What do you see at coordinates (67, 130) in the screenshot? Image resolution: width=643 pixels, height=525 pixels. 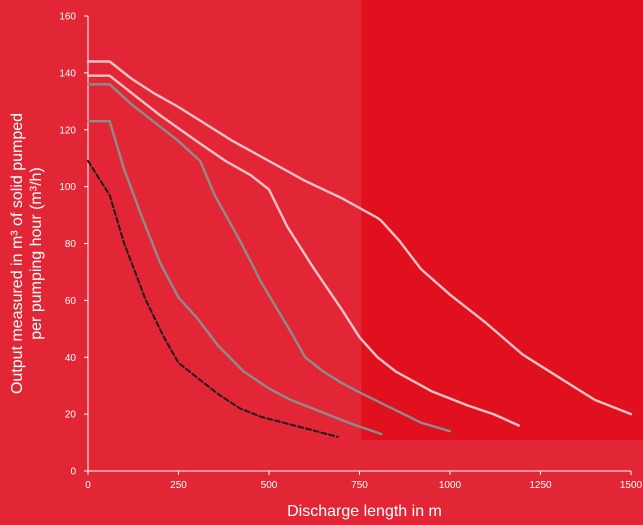 I see `y-tick-label: 120` at bounding box center [67, 130].